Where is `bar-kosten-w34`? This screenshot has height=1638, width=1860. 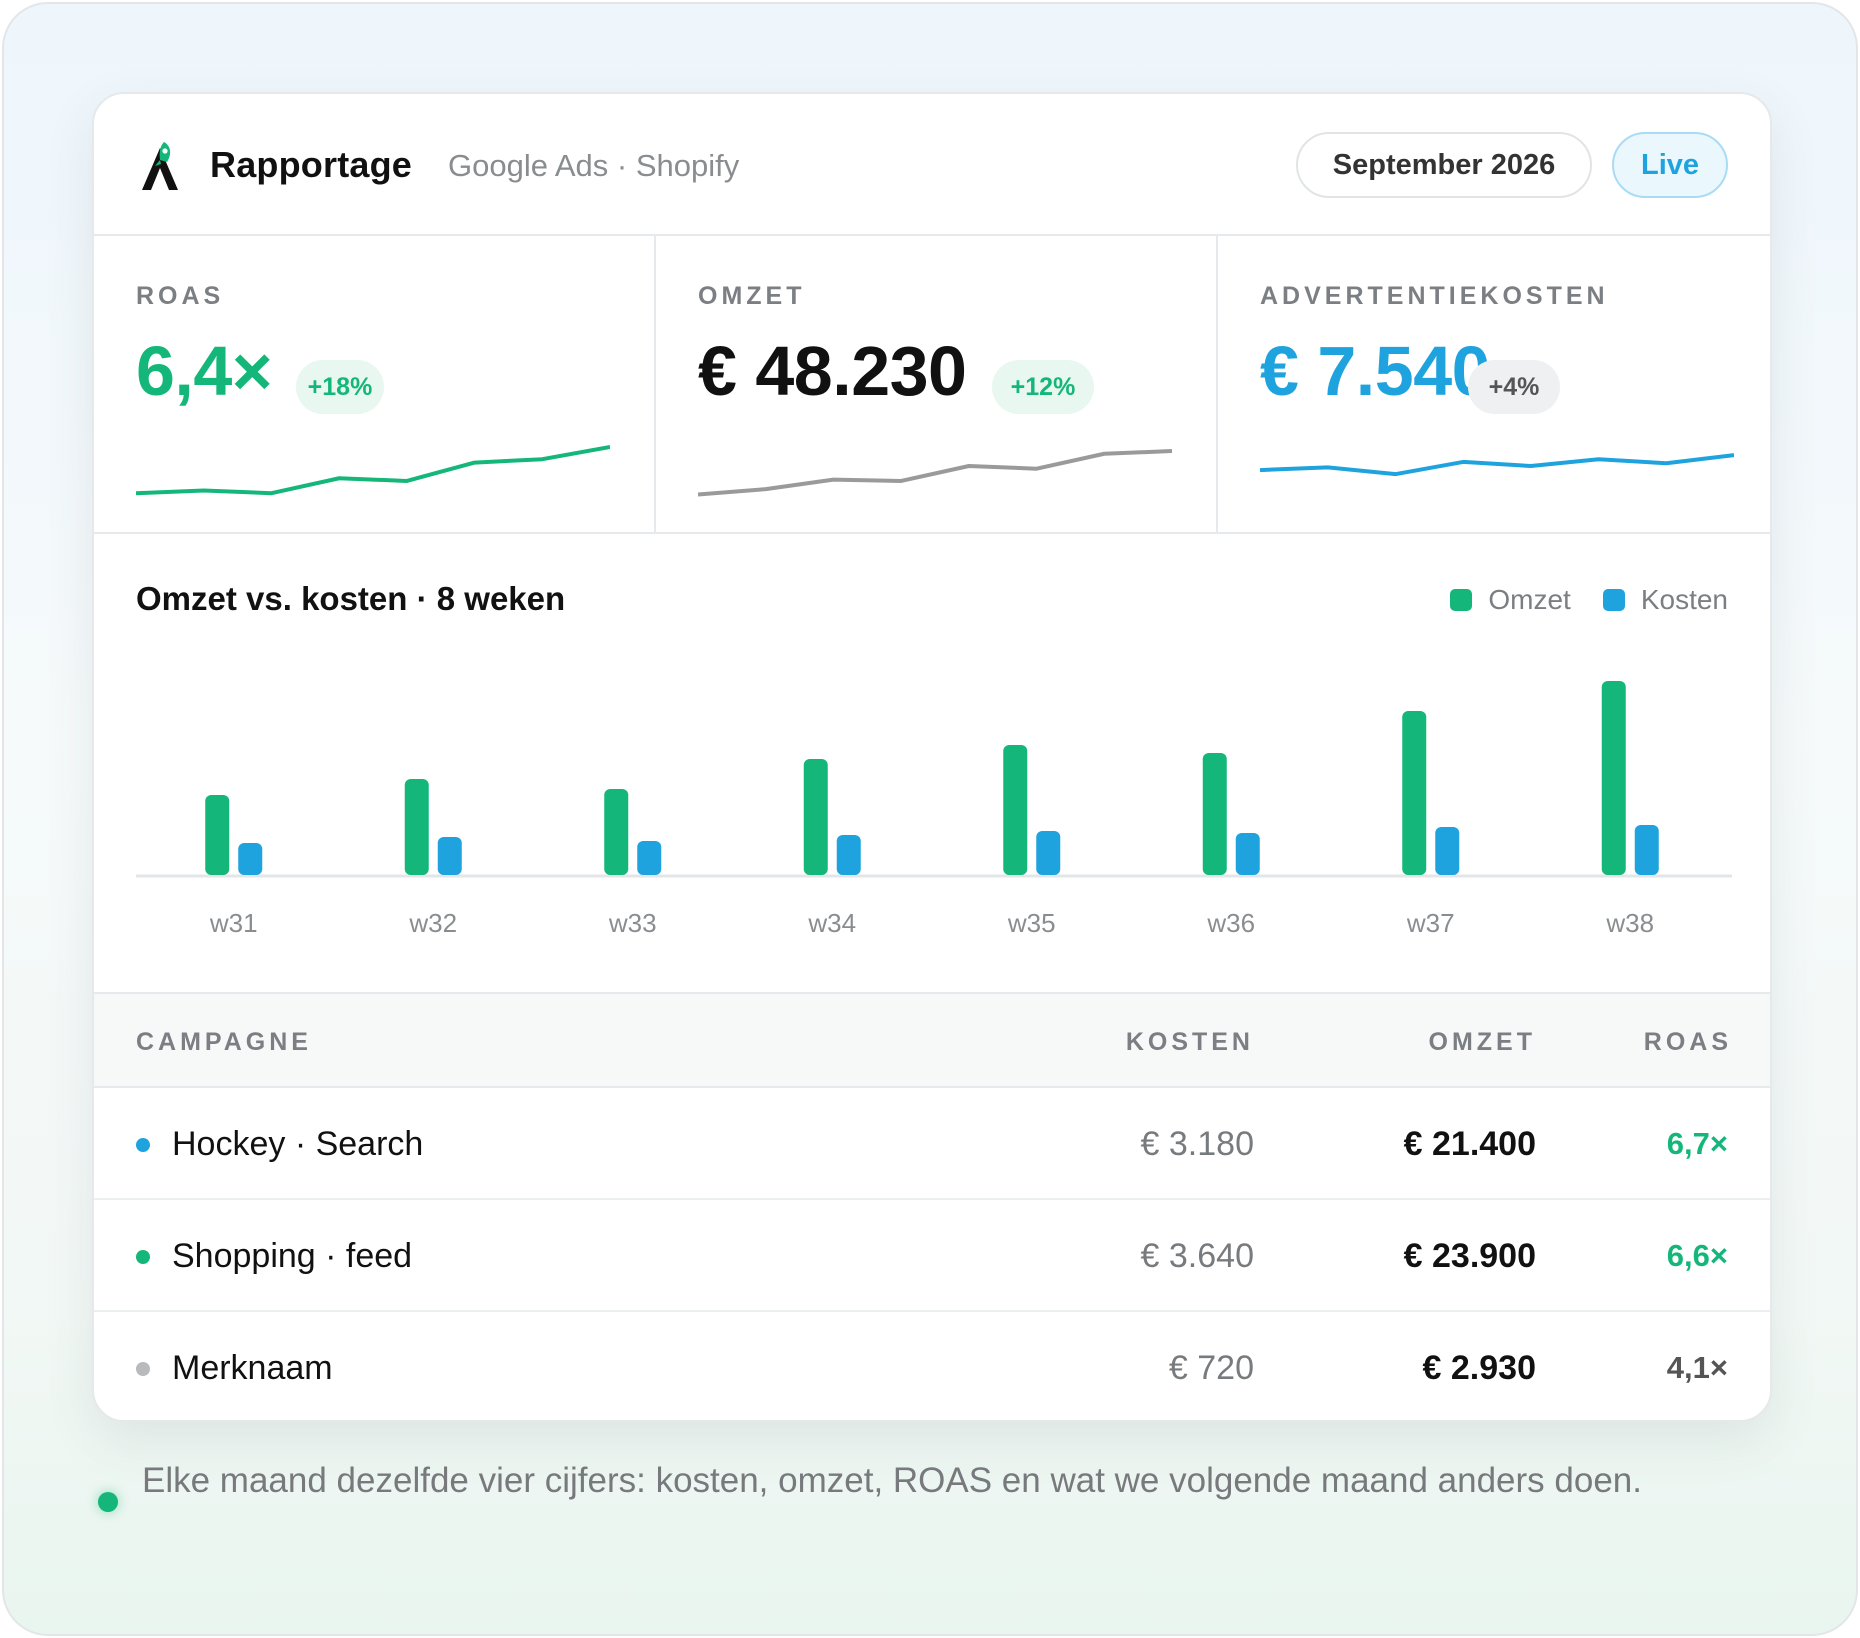 bar-kosten-w34 is located at coordinates (848, 855).